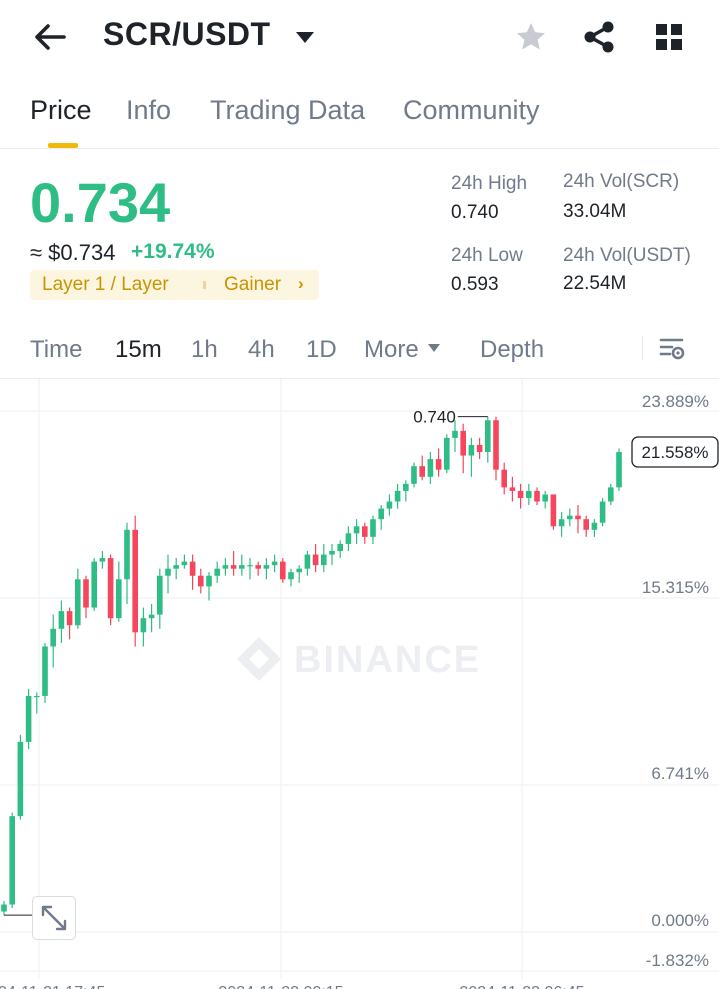  Describe the element at coordinates (149, 110) in the screenshot. I see `tab-info: Info` at that location.